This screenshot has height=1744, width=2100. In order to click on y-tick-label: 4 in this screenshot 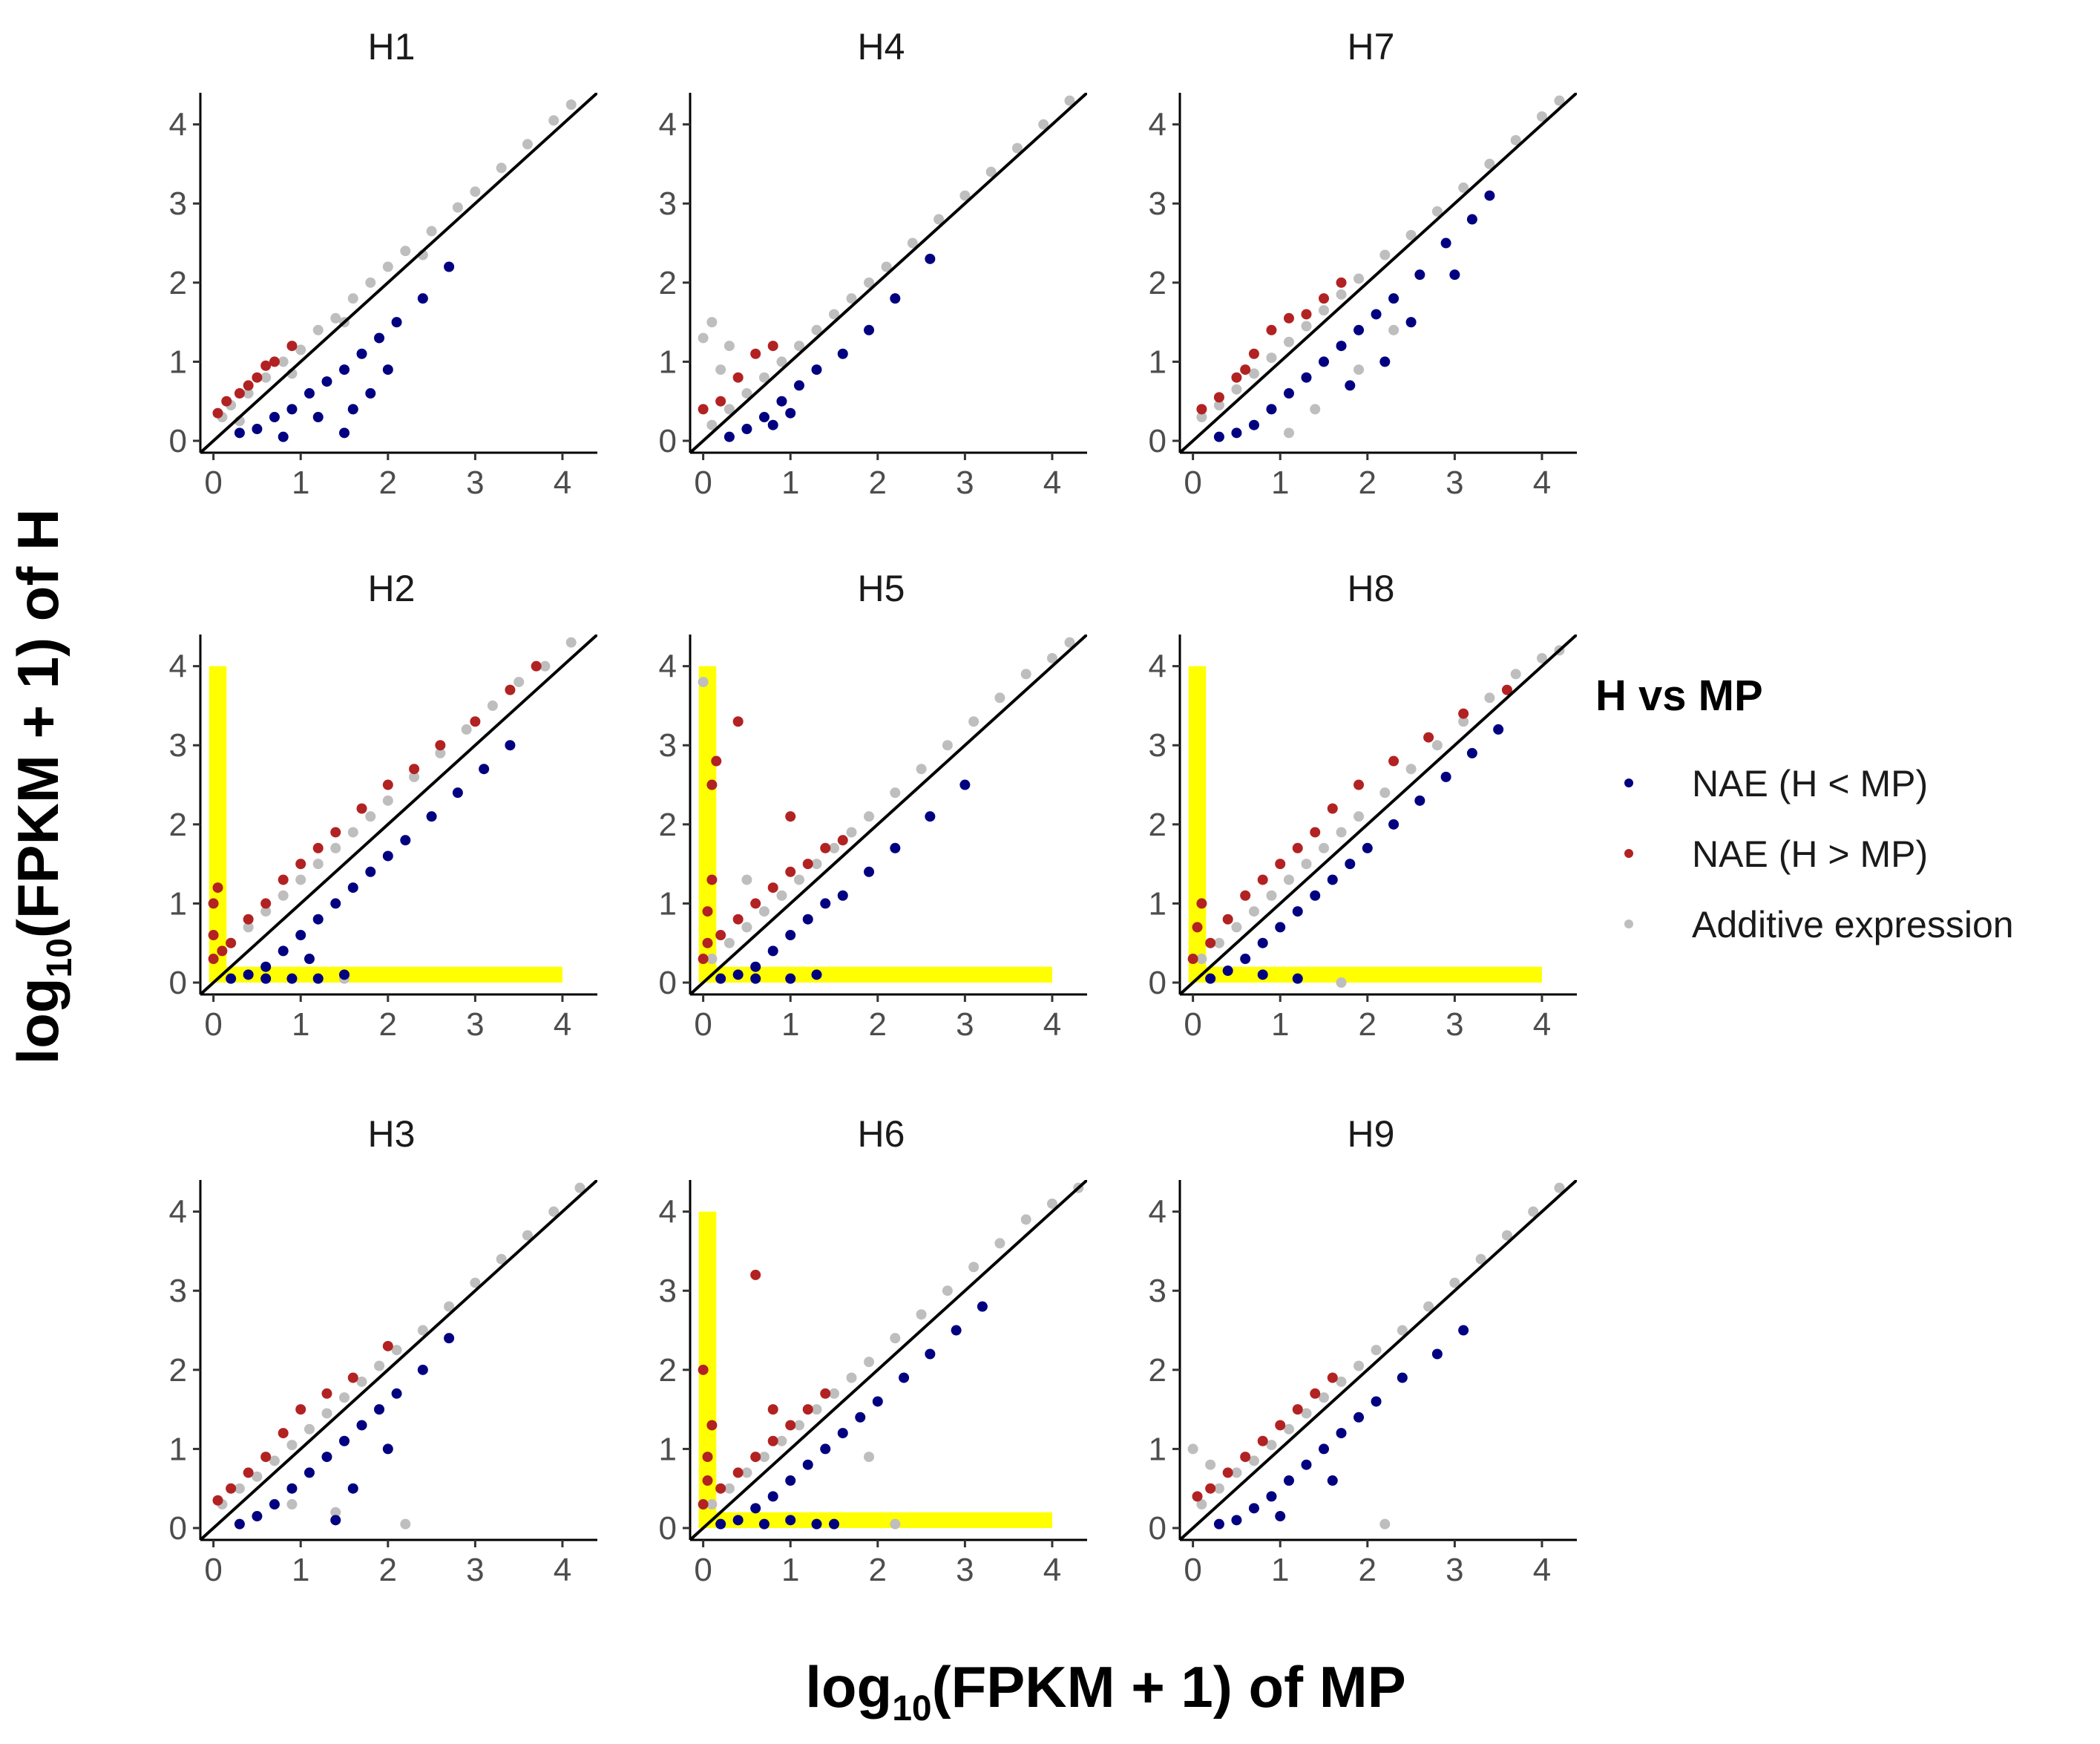, I will do `click(668, 667)`.